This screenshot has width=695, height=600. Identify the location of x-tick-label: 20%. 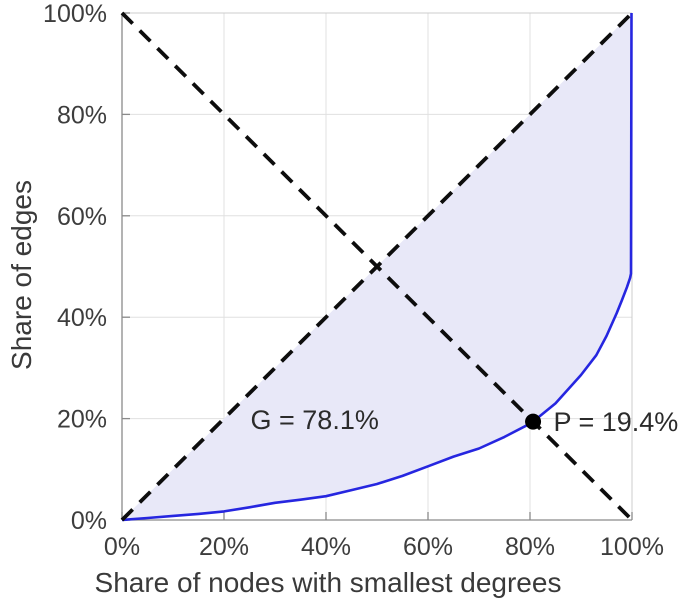
(224, 547).